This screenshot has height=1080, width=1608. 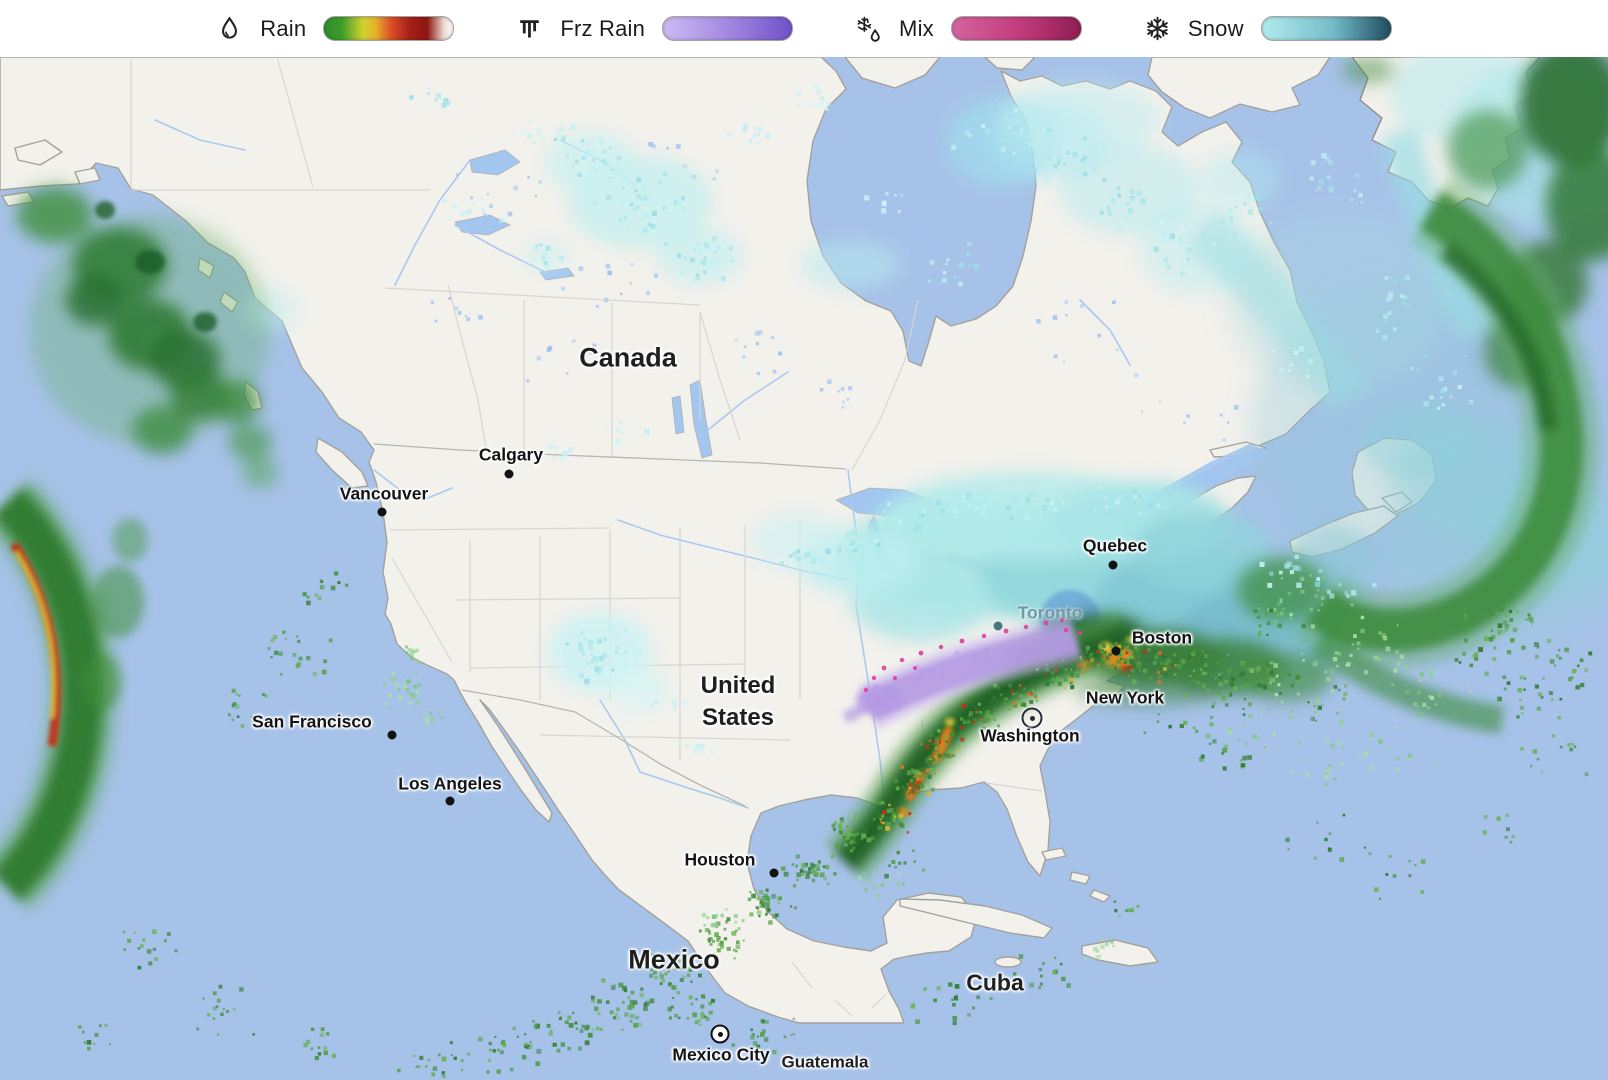 I want to click on snowflake-droplet-icon, so click(x=868, y=28).